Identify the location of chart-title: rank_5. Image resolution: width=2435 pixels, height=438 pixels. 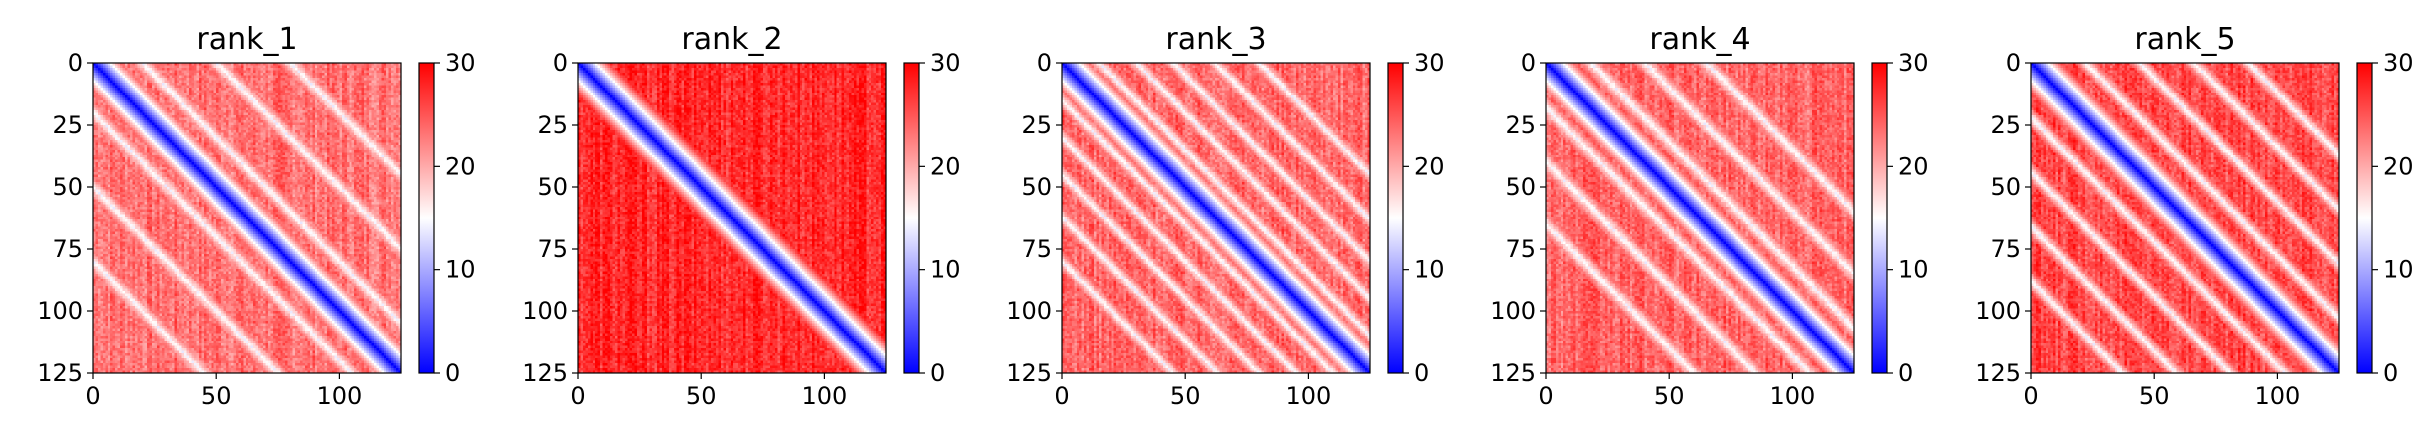
(2184, 39).